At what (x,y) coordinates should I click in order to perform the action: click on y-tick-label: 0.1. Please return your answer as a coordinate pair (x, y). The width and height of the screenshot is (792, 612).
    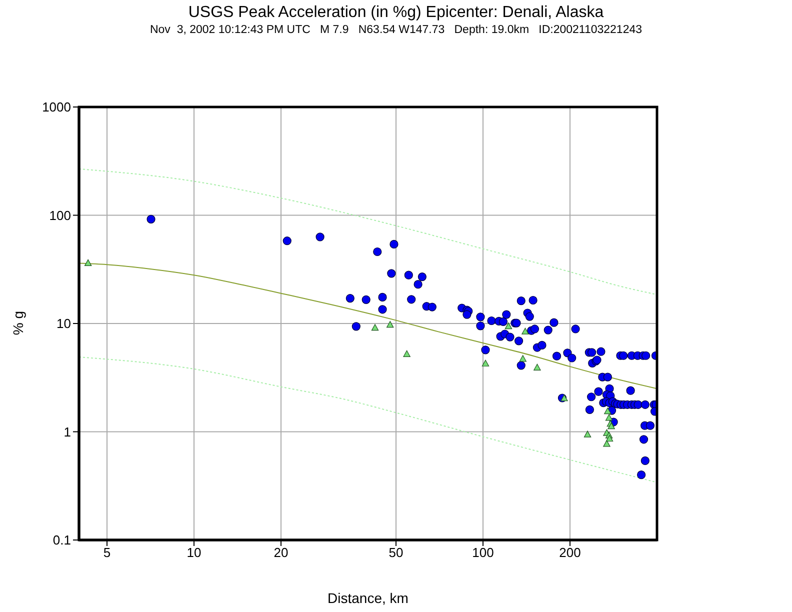
    Looking at the image, I should click on (61, 540).